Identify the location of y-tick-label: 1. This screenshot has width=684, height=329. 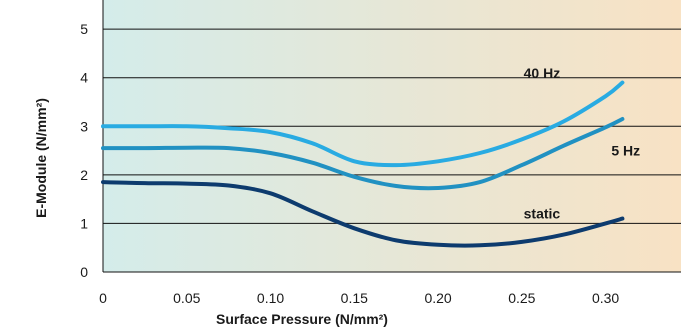
(84, 223).